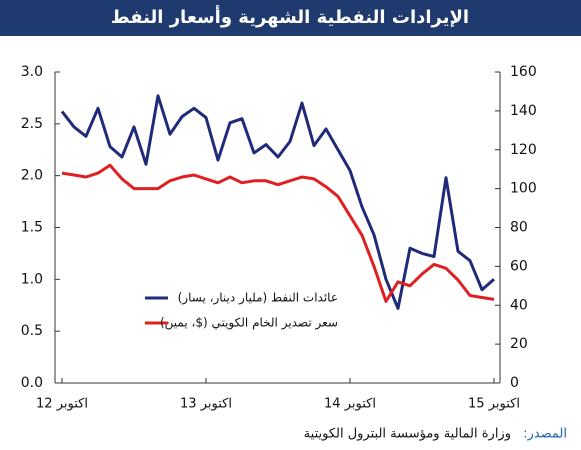  What do you see at coordinates (407, 434) in the screenshot?
I see `source-text: وزارة المالية ومؤسسة البترول الكويتية` at bounding box center [407, 434].